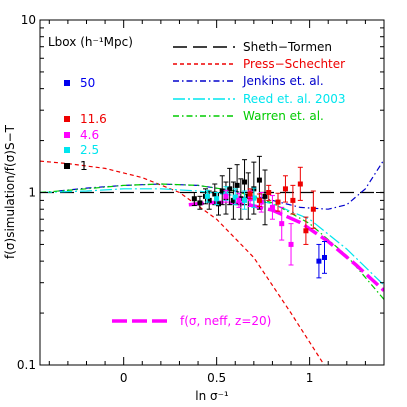  I want to click on curve-f-neff-z-20-, so click(286, 246).